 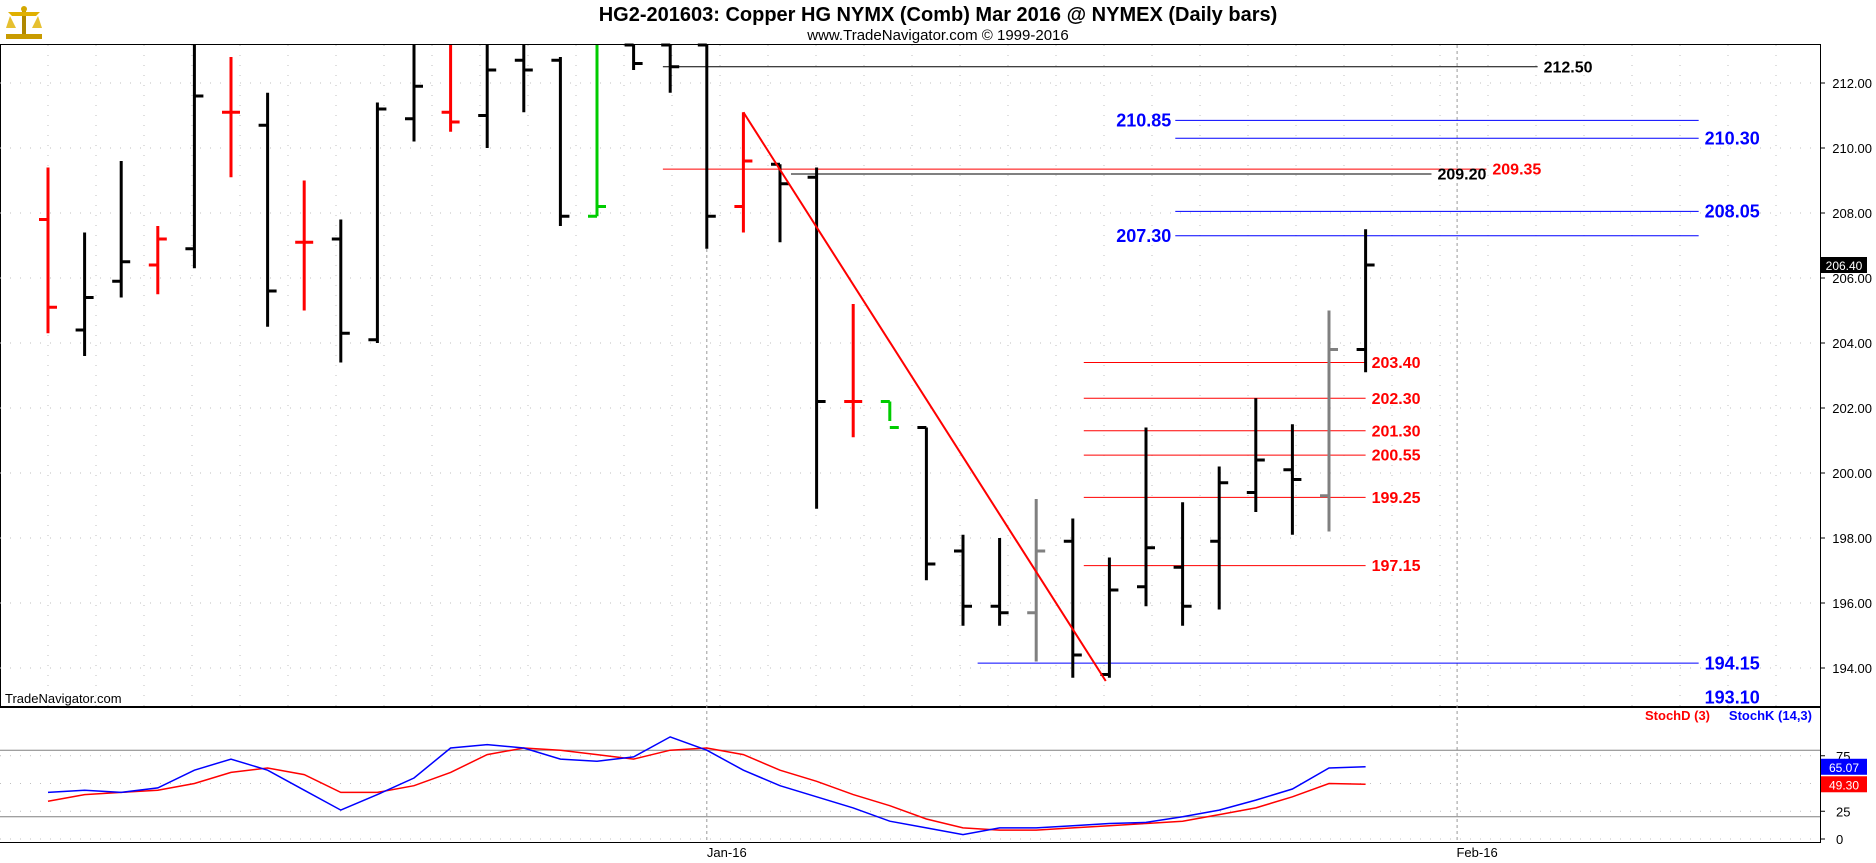 What do you see at coordinates (1396, 566) in the screenshot?
I see `level-label-197.15: 197.15` at bounding box center [1396, 566].